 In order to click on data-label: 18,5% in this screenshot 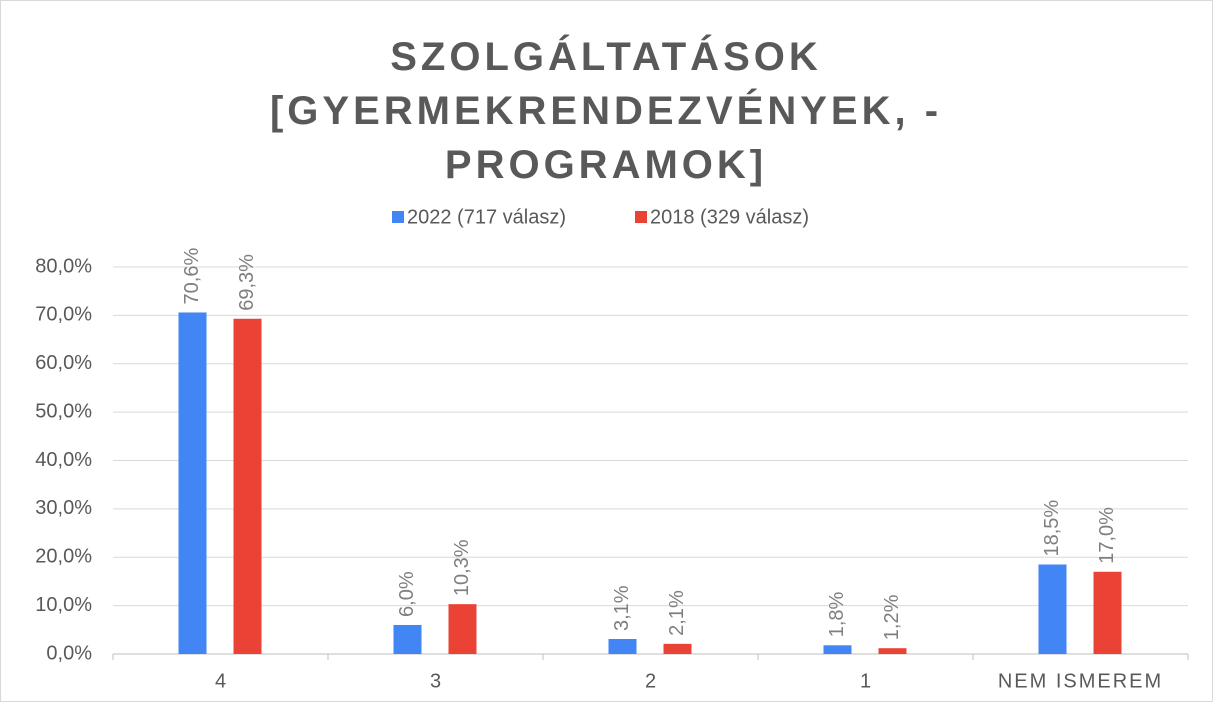, I will do `click(1052, 528)`.